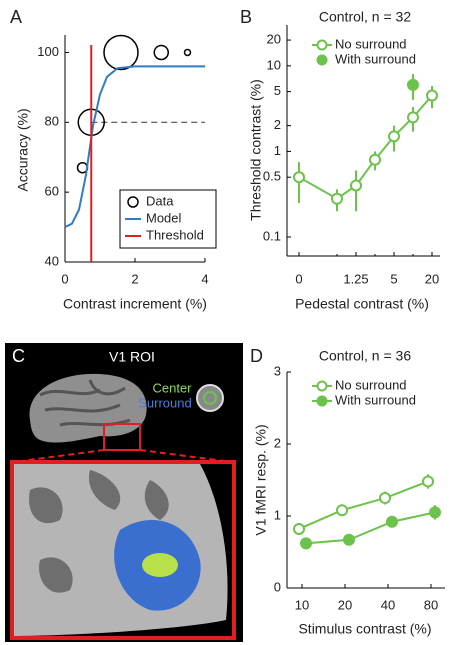 This screenshot has height=645, width=453. Describe the element at coordinates (272, 176) in the screenshot. I see `y-tick-label: 0.5` at that location.